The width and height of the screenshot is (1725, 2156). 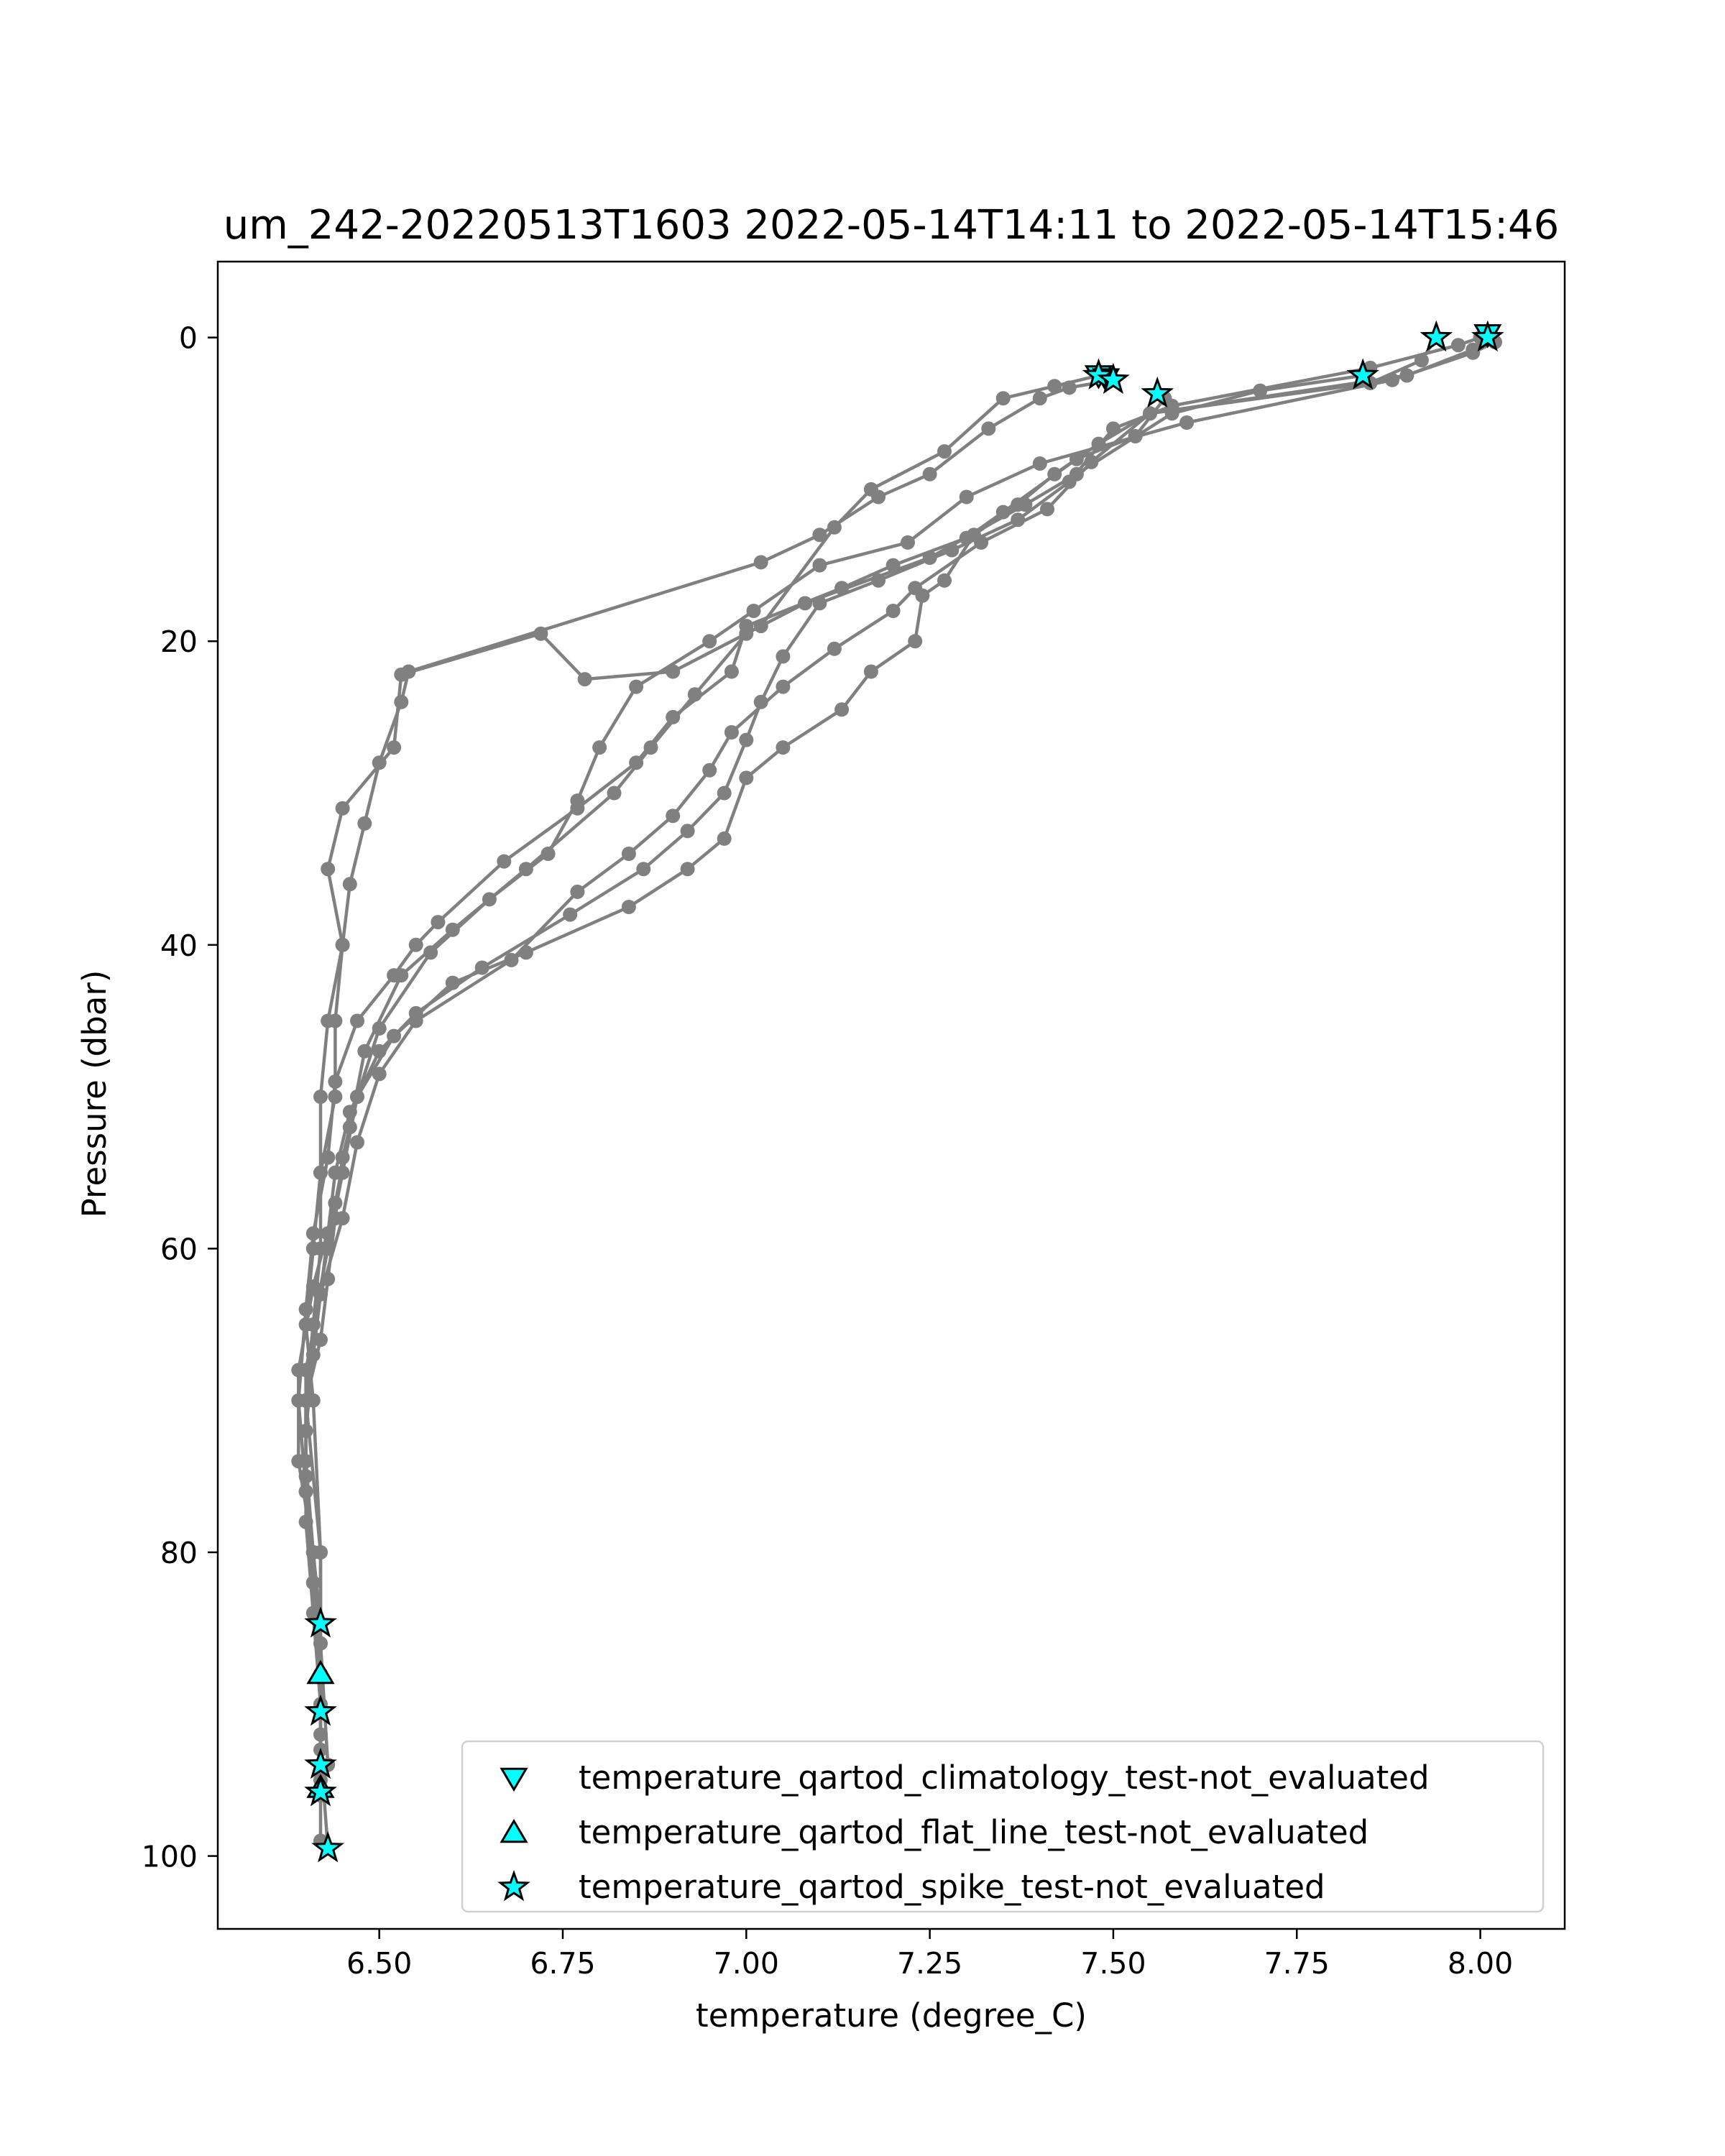 I want to click on x-tick-label: 6.75, so click(x=562, y=1964).